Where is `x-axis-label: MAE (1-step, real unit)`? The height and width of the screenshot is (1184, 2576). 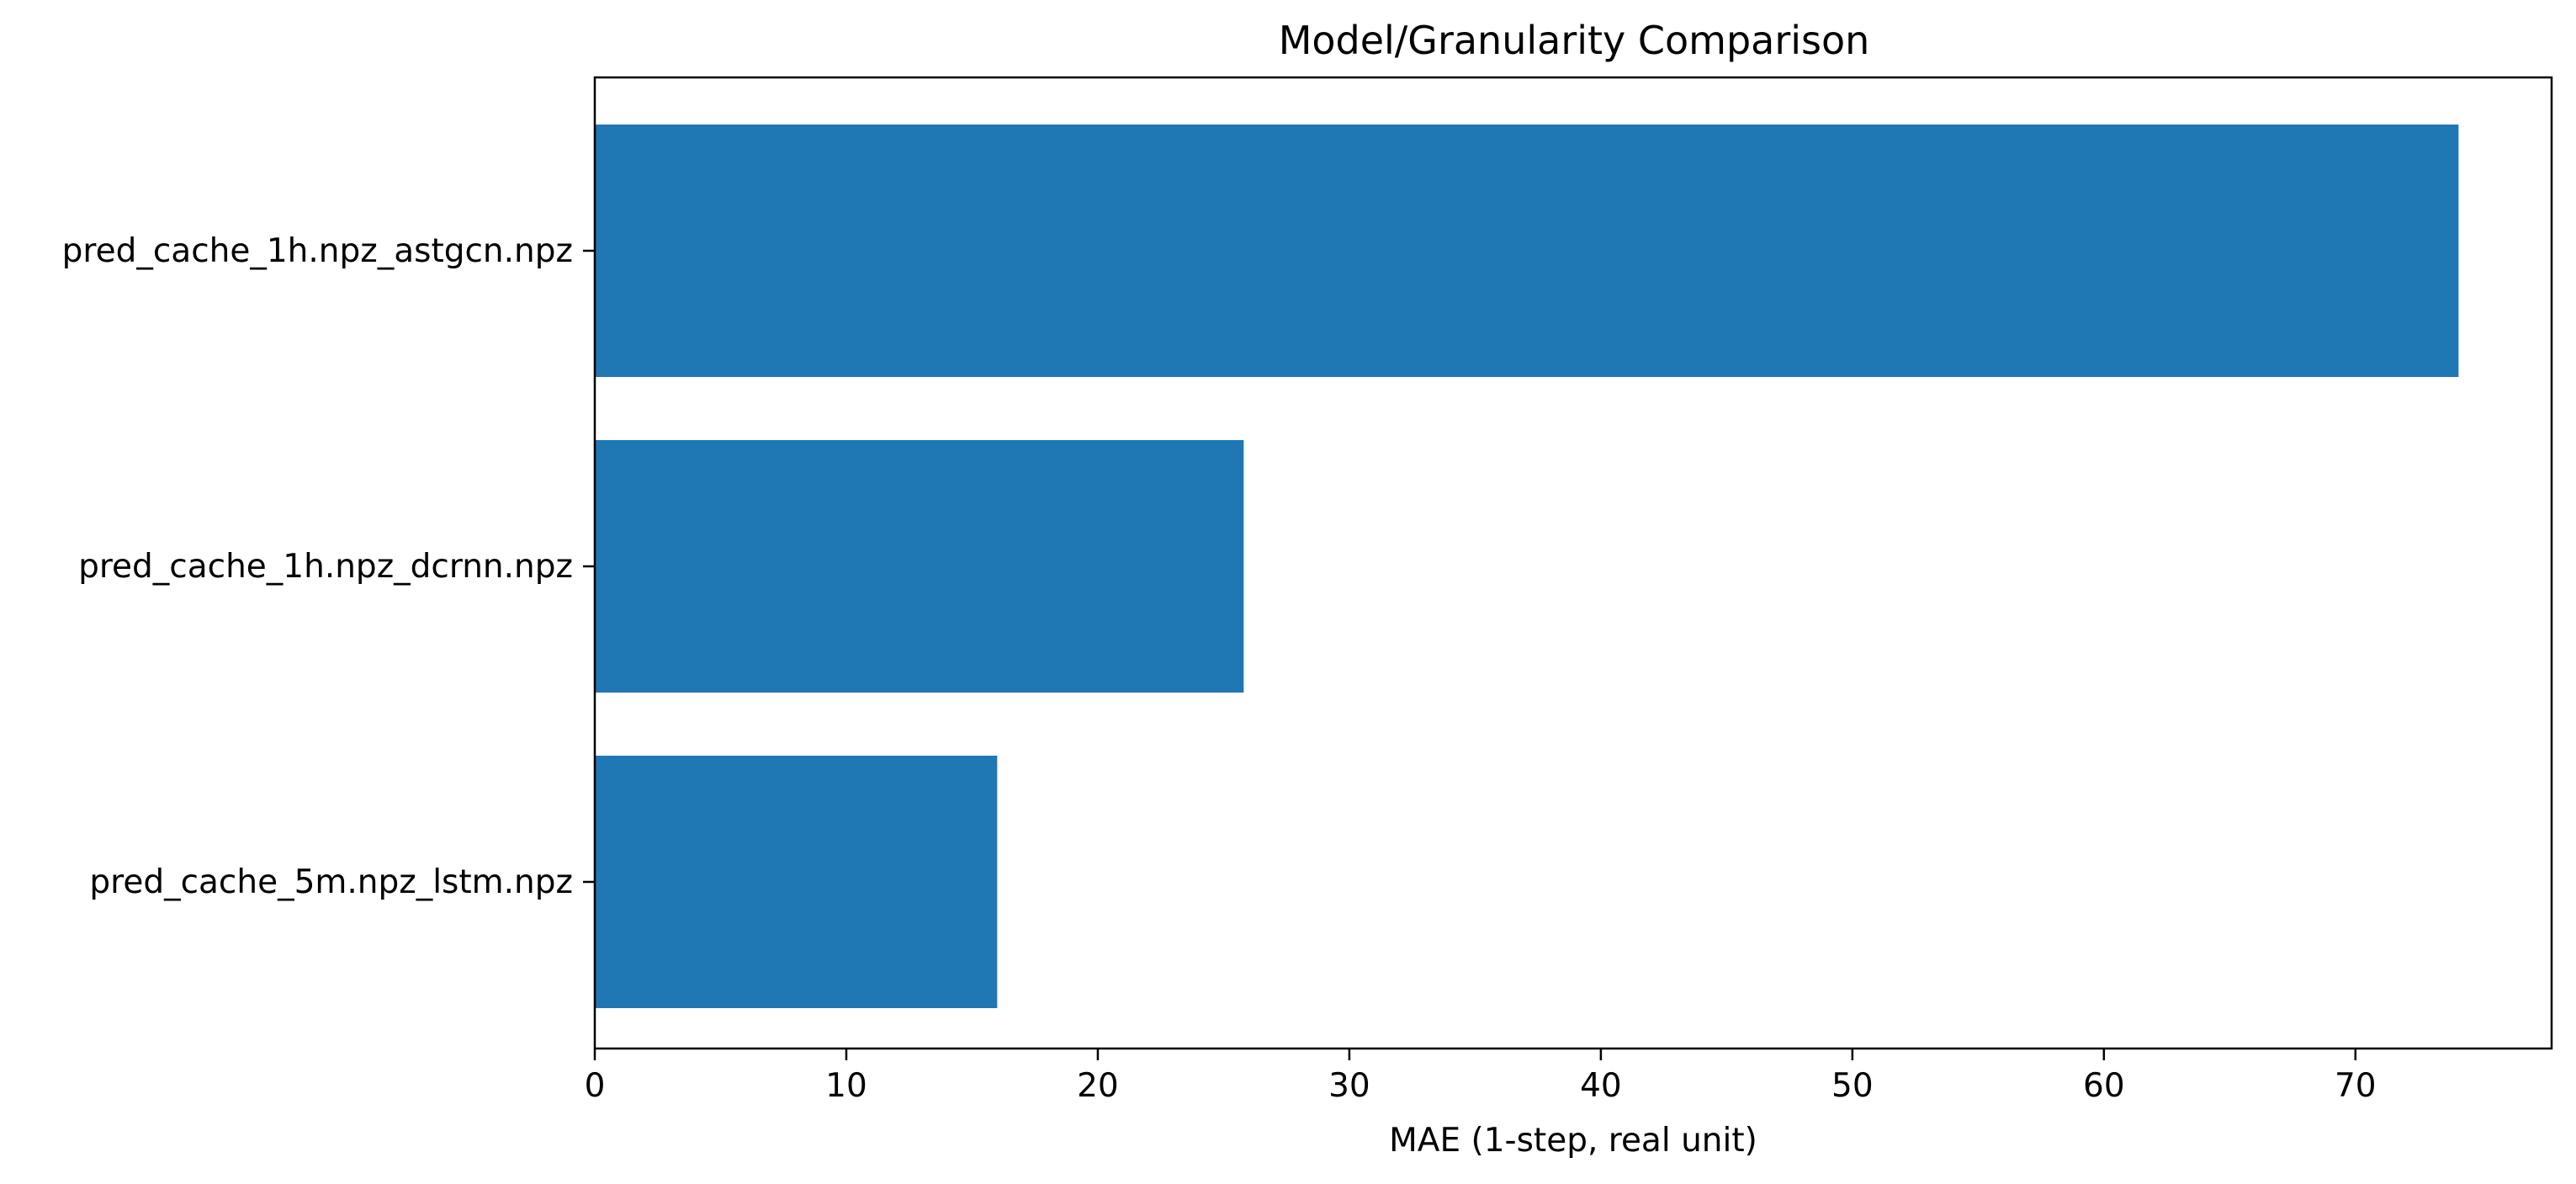 x-axis-label: MAE (1-step, real unit) is located at coordinates (1573, 1141).